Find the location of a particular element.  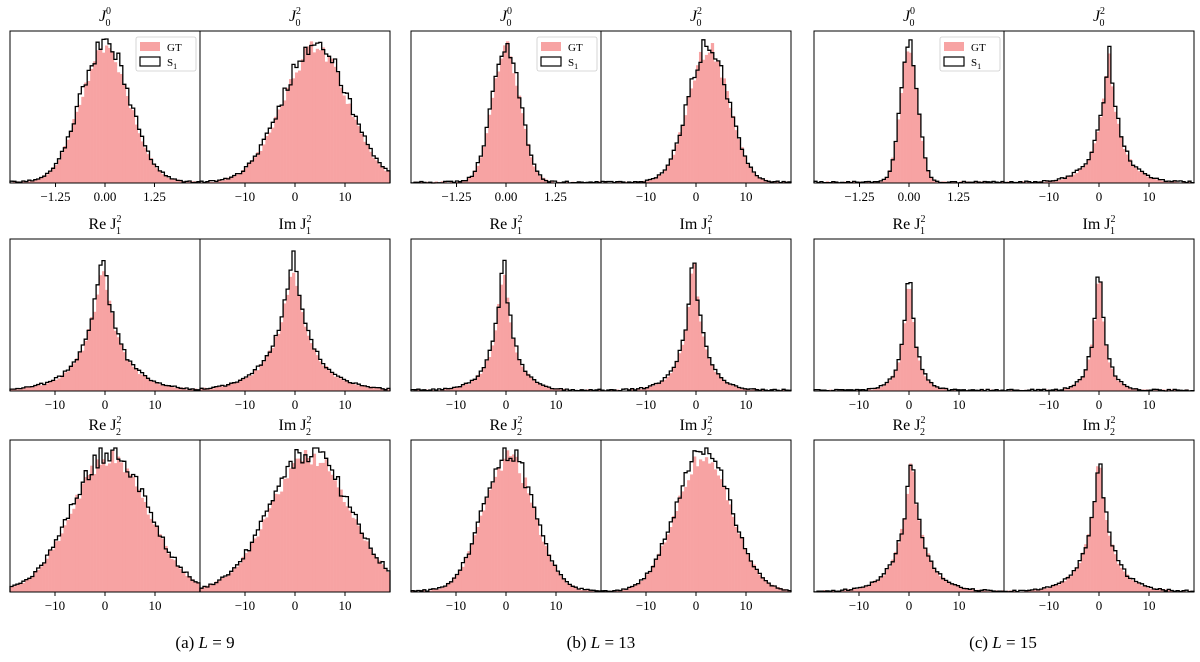

legend-s1-label: S1 is located at coordinates (573, 64).